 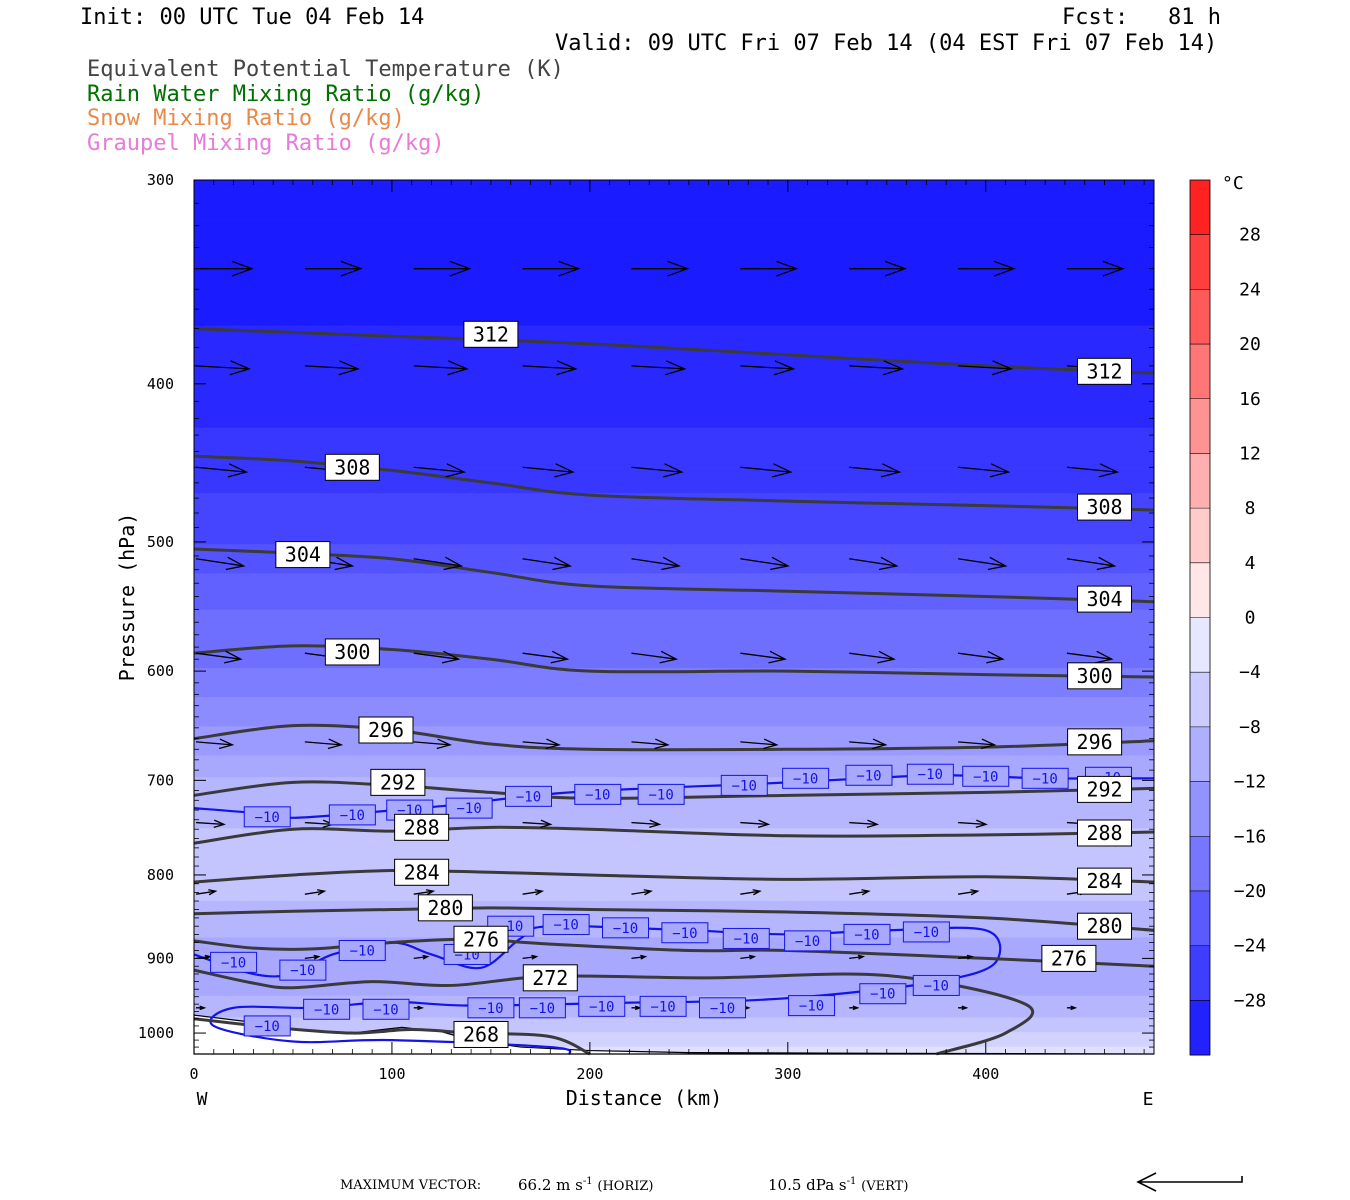 What do you see at coordinates (286, 94) in the screenshot?
I see `legend-item: Rain Water Mixing Ratio (g/kg)` at bounding box center [286, 94].